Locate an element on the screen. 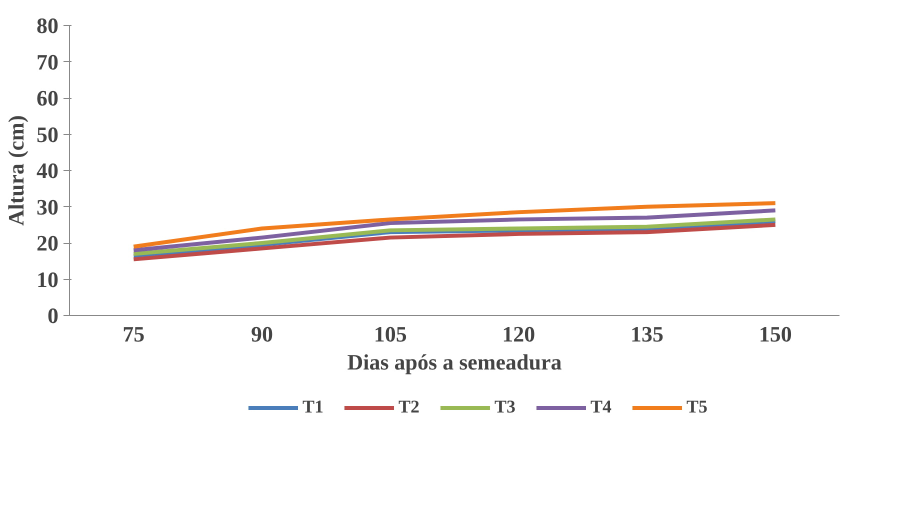  x-tick-label: 105 is located at coordinates (390, 334).